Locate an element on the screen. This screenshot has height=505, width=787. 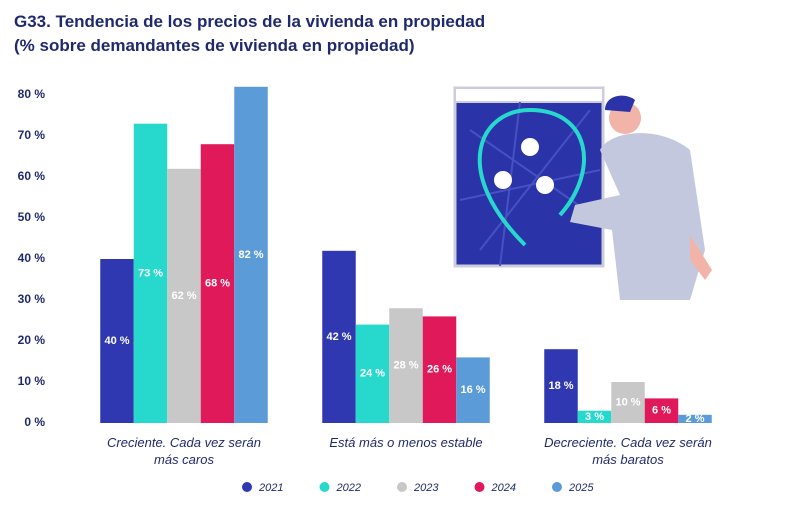
value-label: 3 % is located at coordinates (594, 417).